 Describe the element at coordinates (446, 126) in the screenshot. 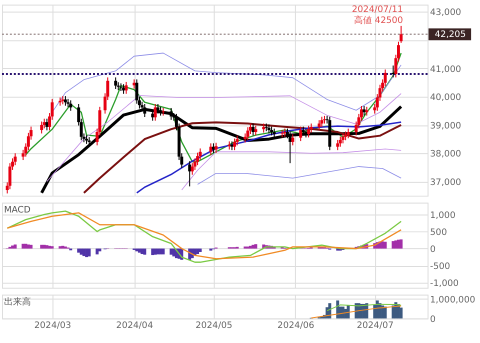

I see `y-tick-label: 39,000` at that location.